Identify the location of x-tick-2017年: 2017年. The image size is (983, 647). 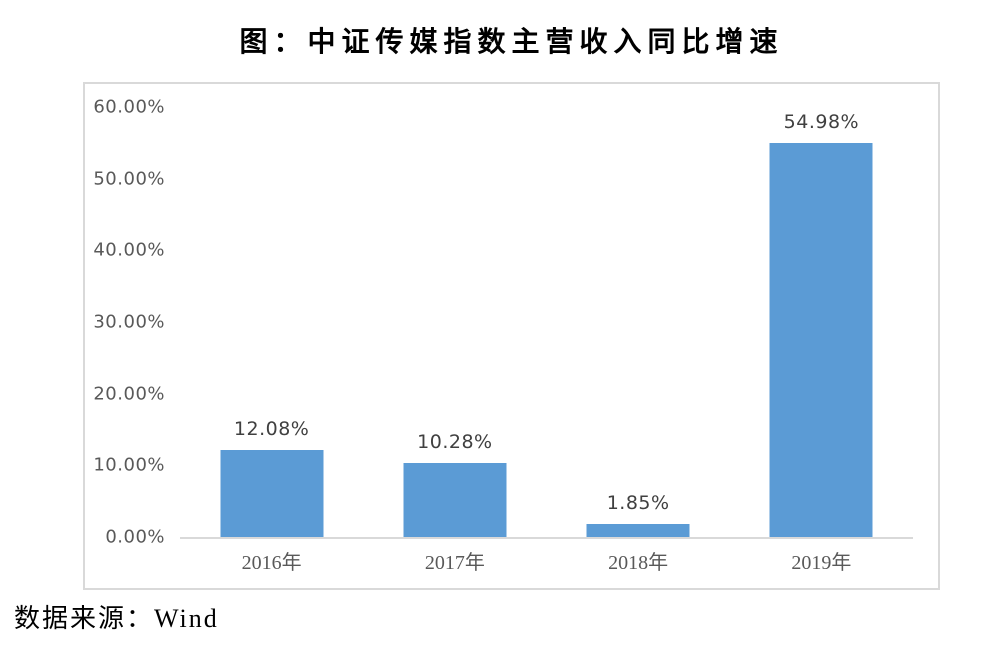
(454, 563).